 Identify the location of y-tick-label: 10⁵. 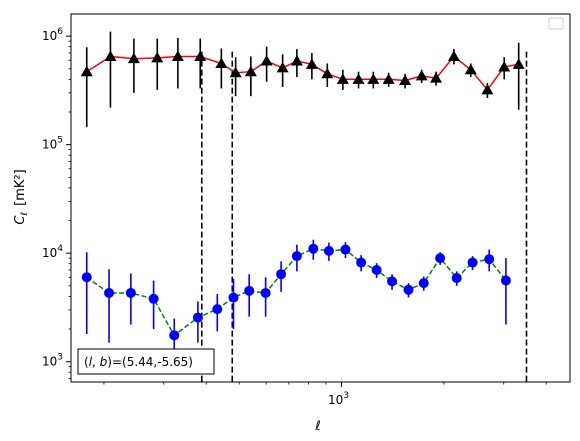
(52, 144).